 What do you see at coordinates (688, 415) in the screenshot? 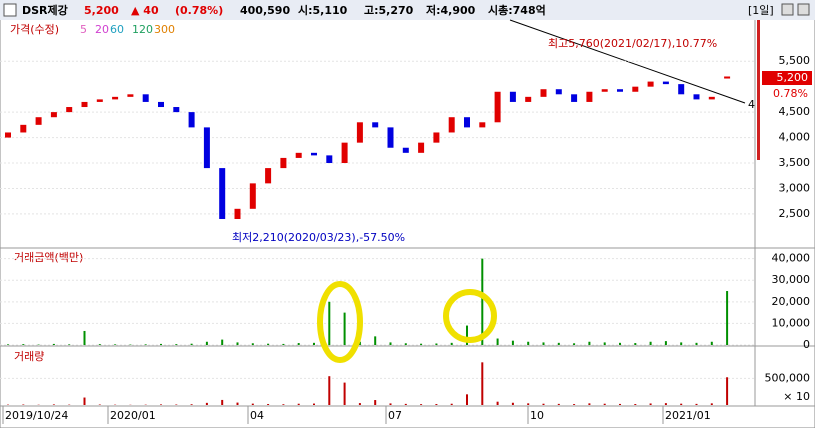
I see `x-tick-label: 2021/01` at bounding box center [688, 415].